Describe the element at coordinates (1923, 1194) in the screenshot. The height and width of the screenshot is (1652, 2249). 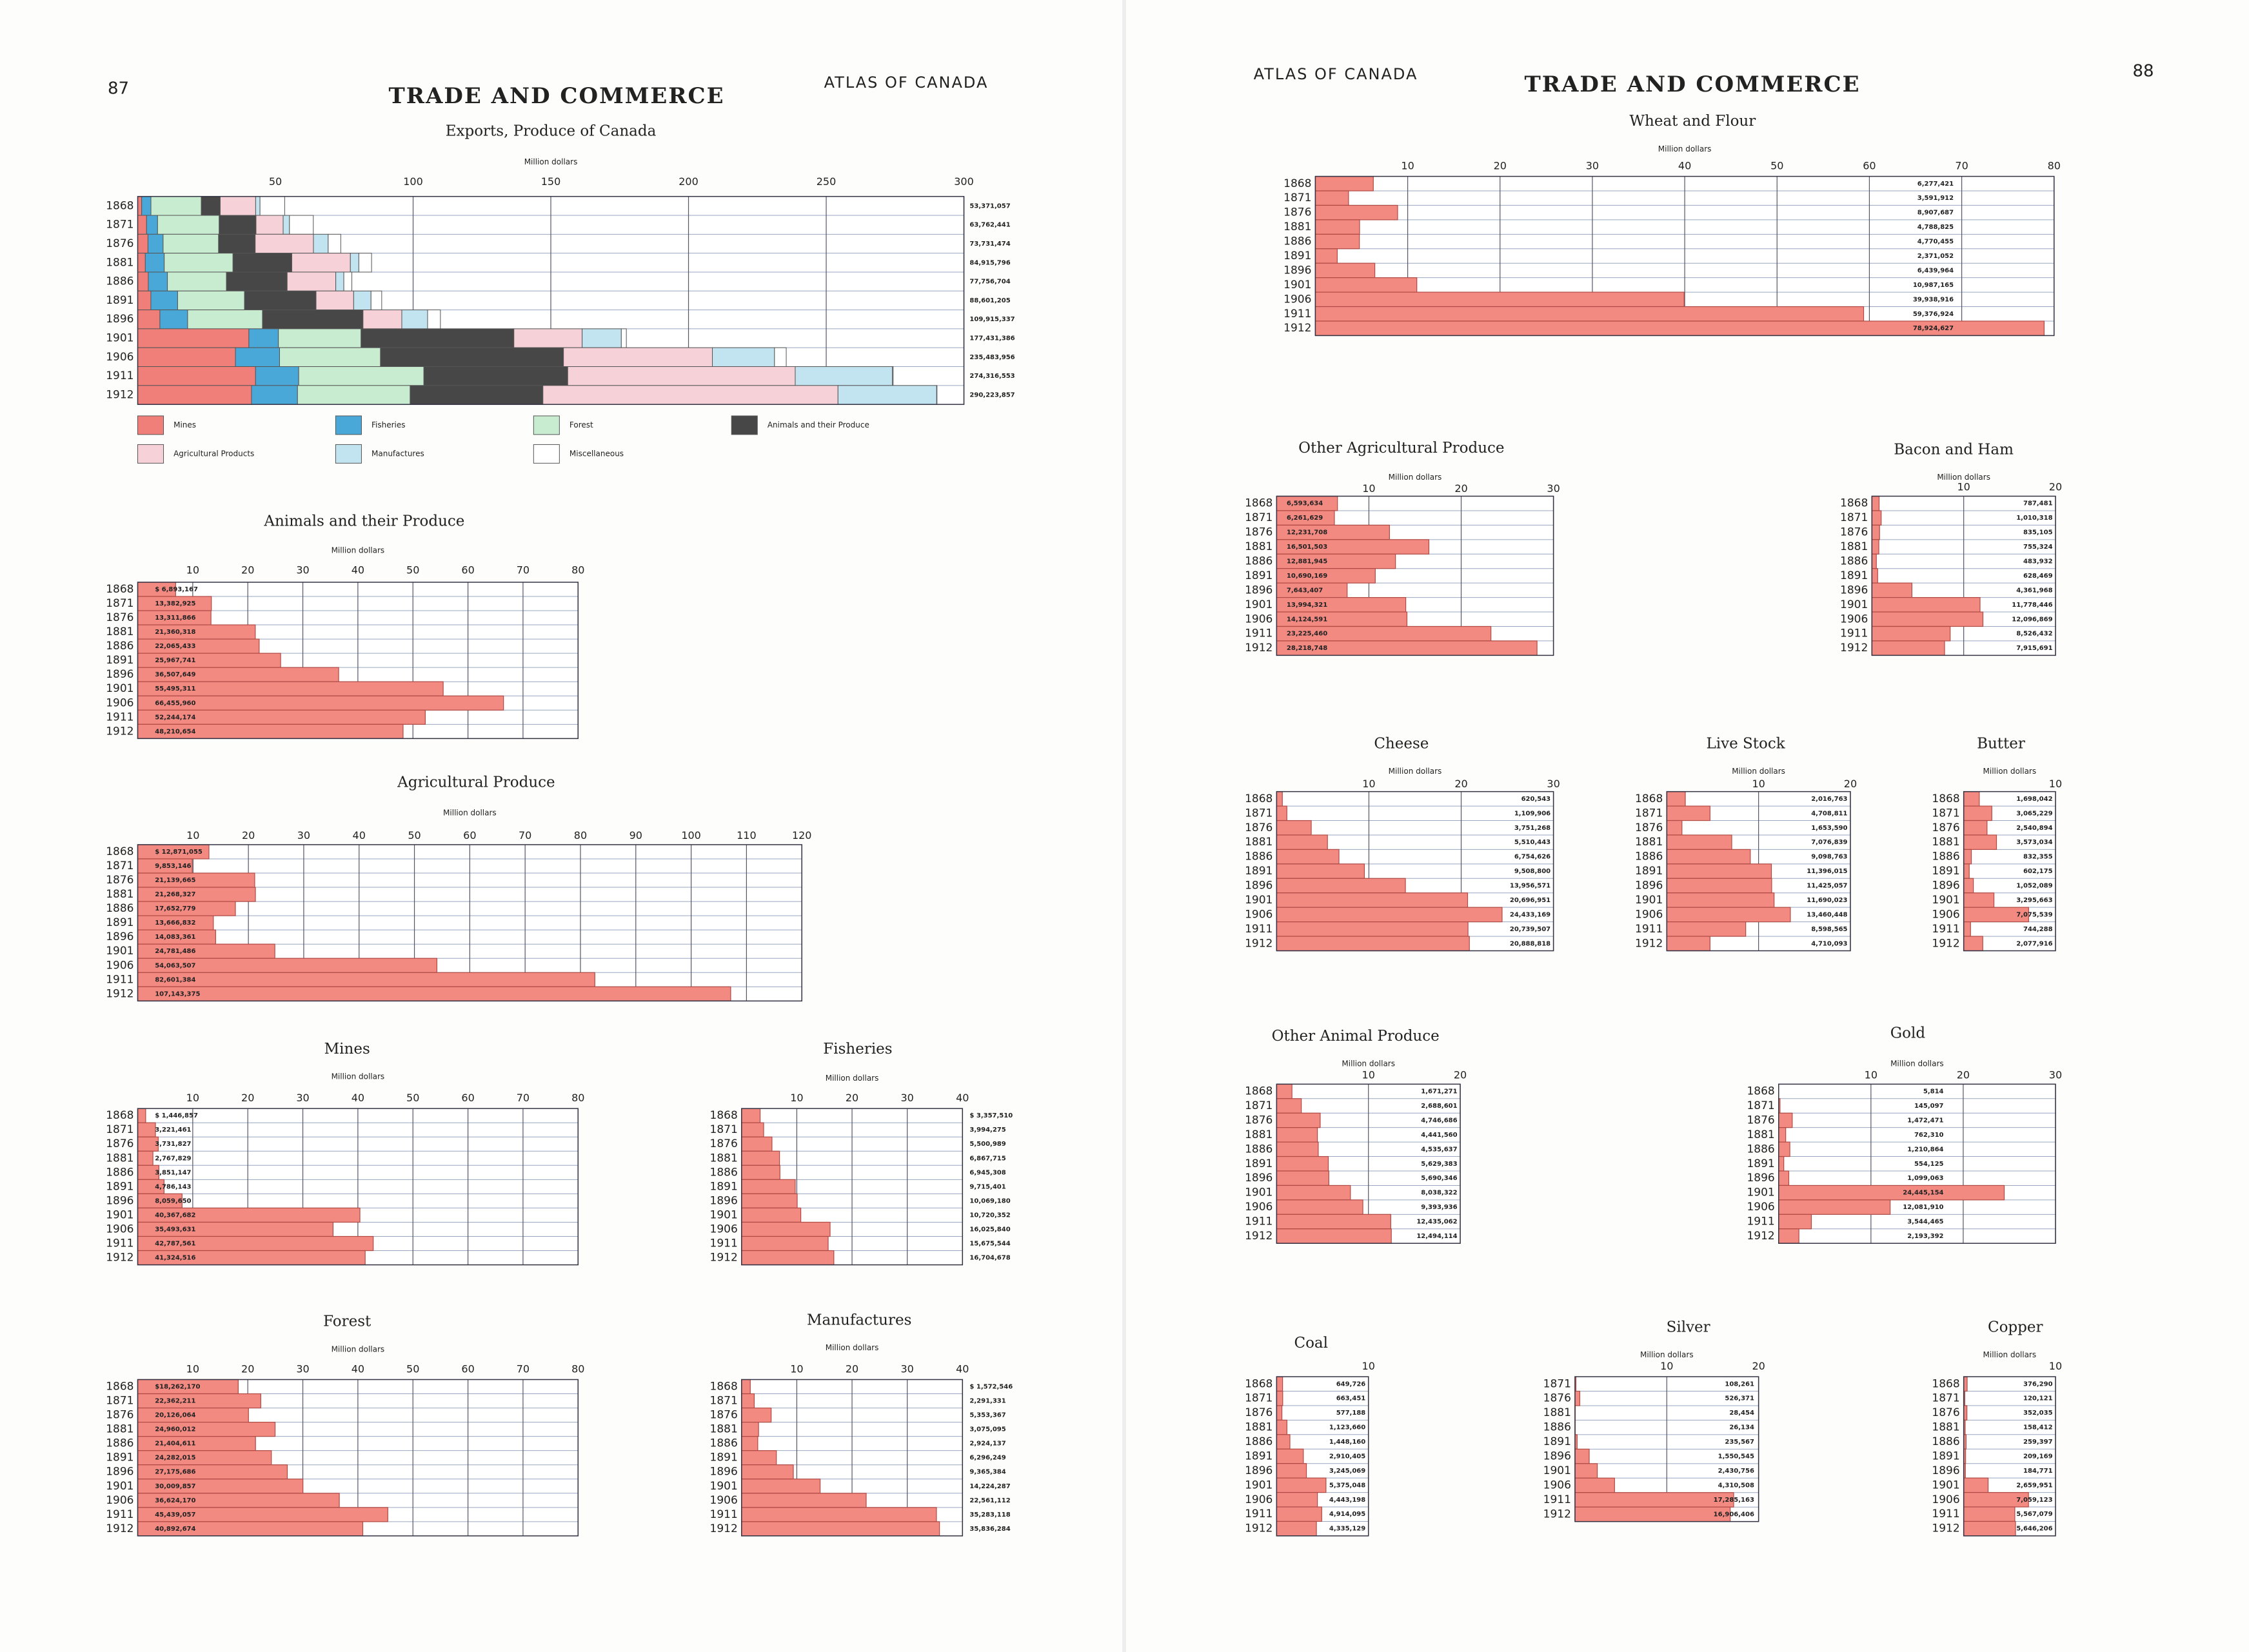
I see `value-label: 24,445,154` at that location.